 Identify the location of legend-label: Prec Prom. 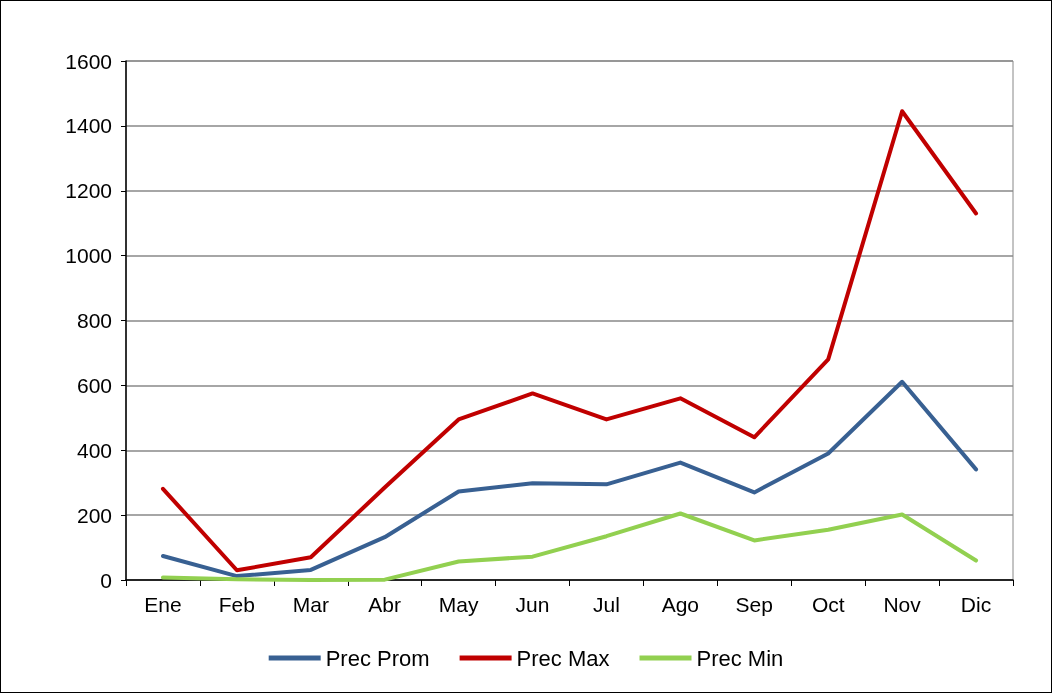
(377, 658).